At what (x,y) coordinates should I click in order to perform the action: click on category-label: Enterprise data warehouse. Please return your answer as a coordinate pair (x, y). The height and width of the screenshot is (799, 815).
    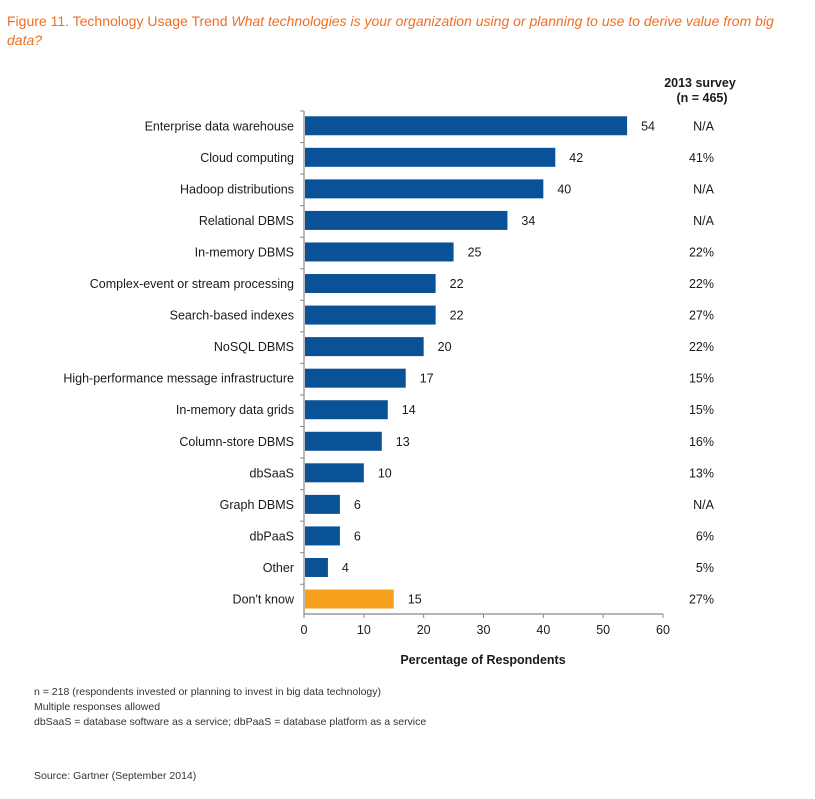
    Looking at the image, I should click on (219, 126).